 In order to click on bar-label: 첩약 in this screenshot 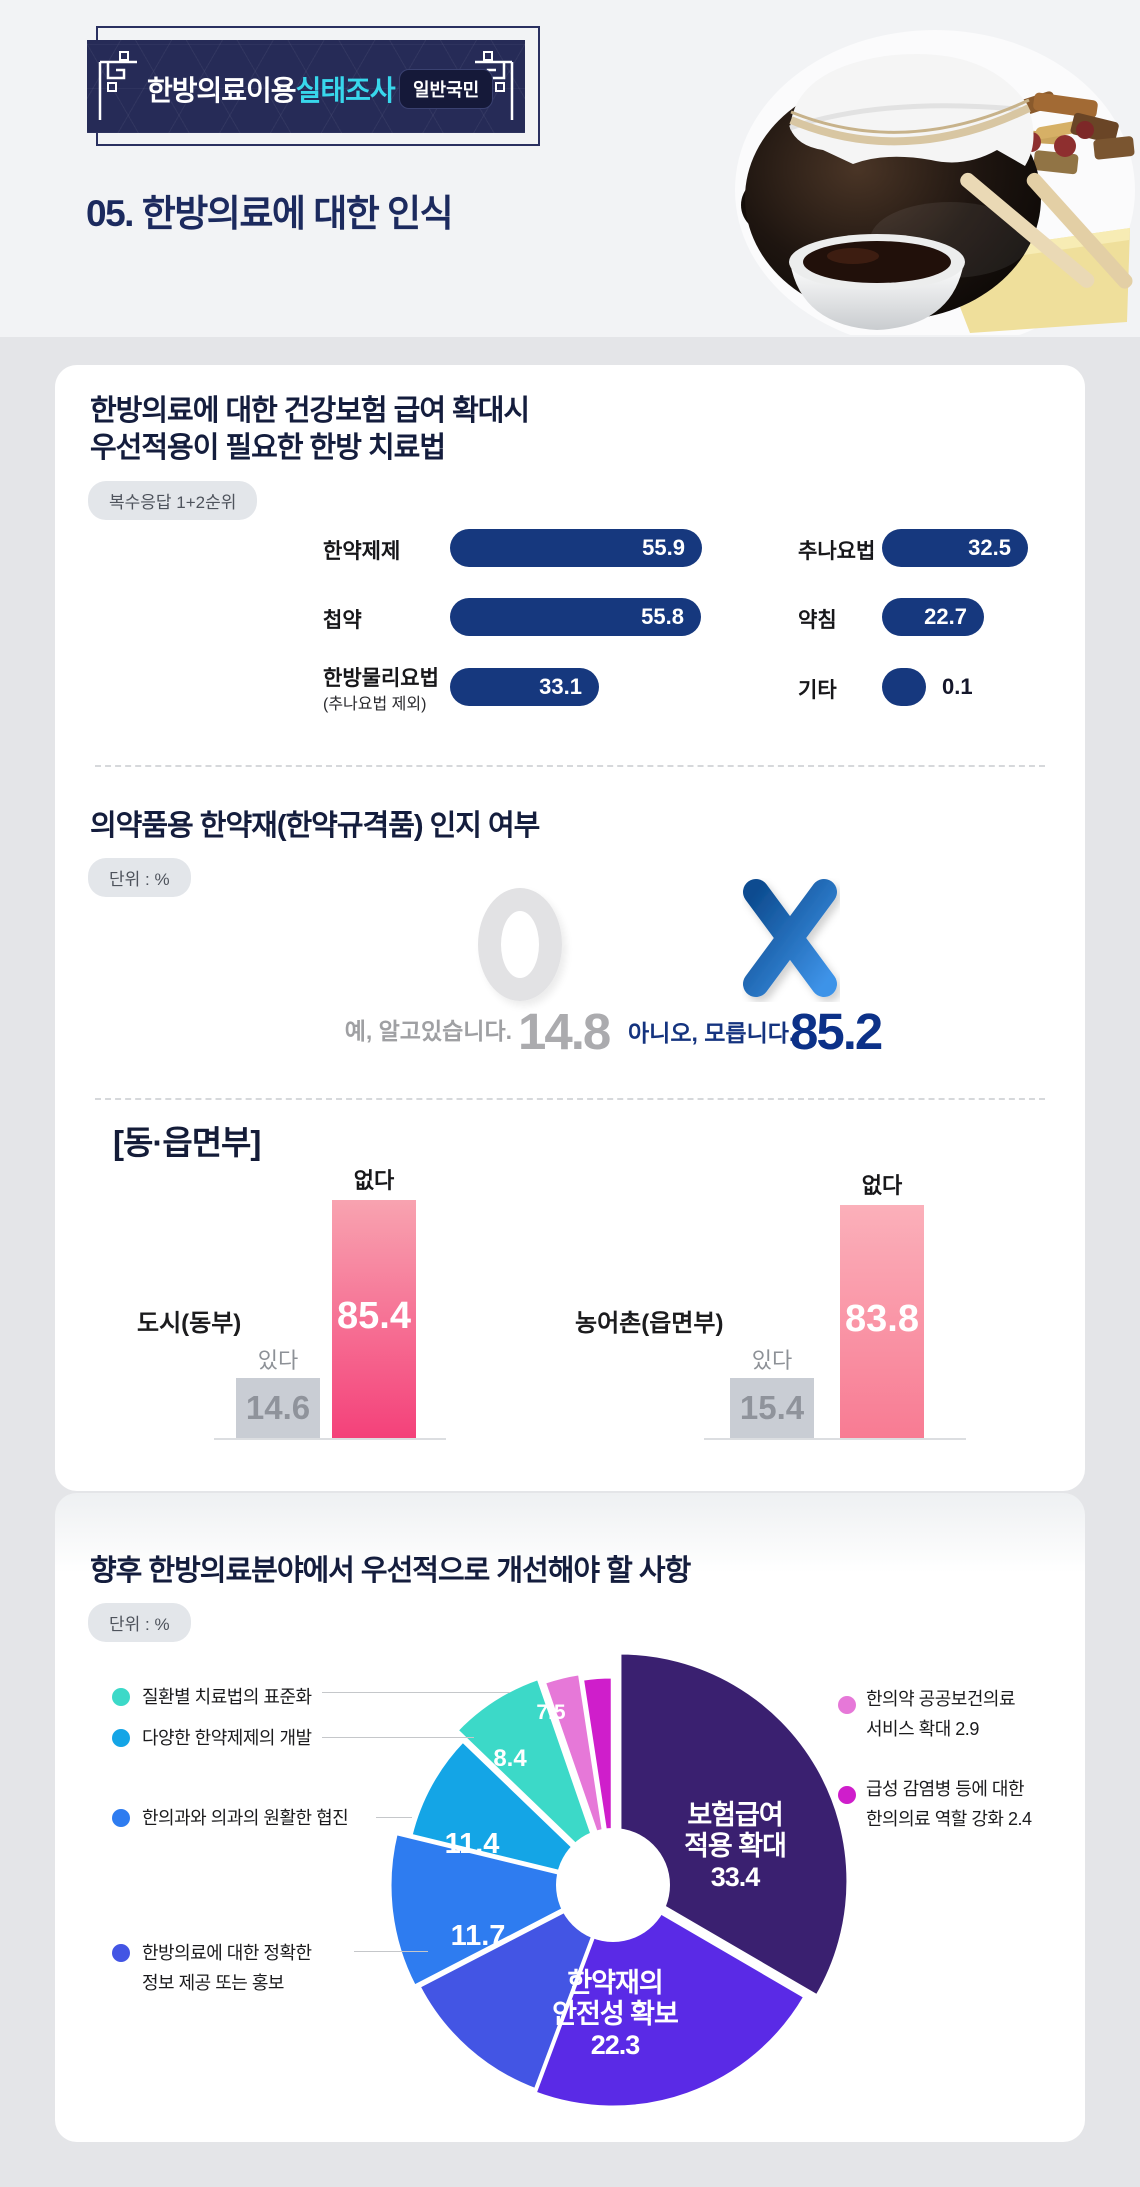, I will do `click(342, 620)`.